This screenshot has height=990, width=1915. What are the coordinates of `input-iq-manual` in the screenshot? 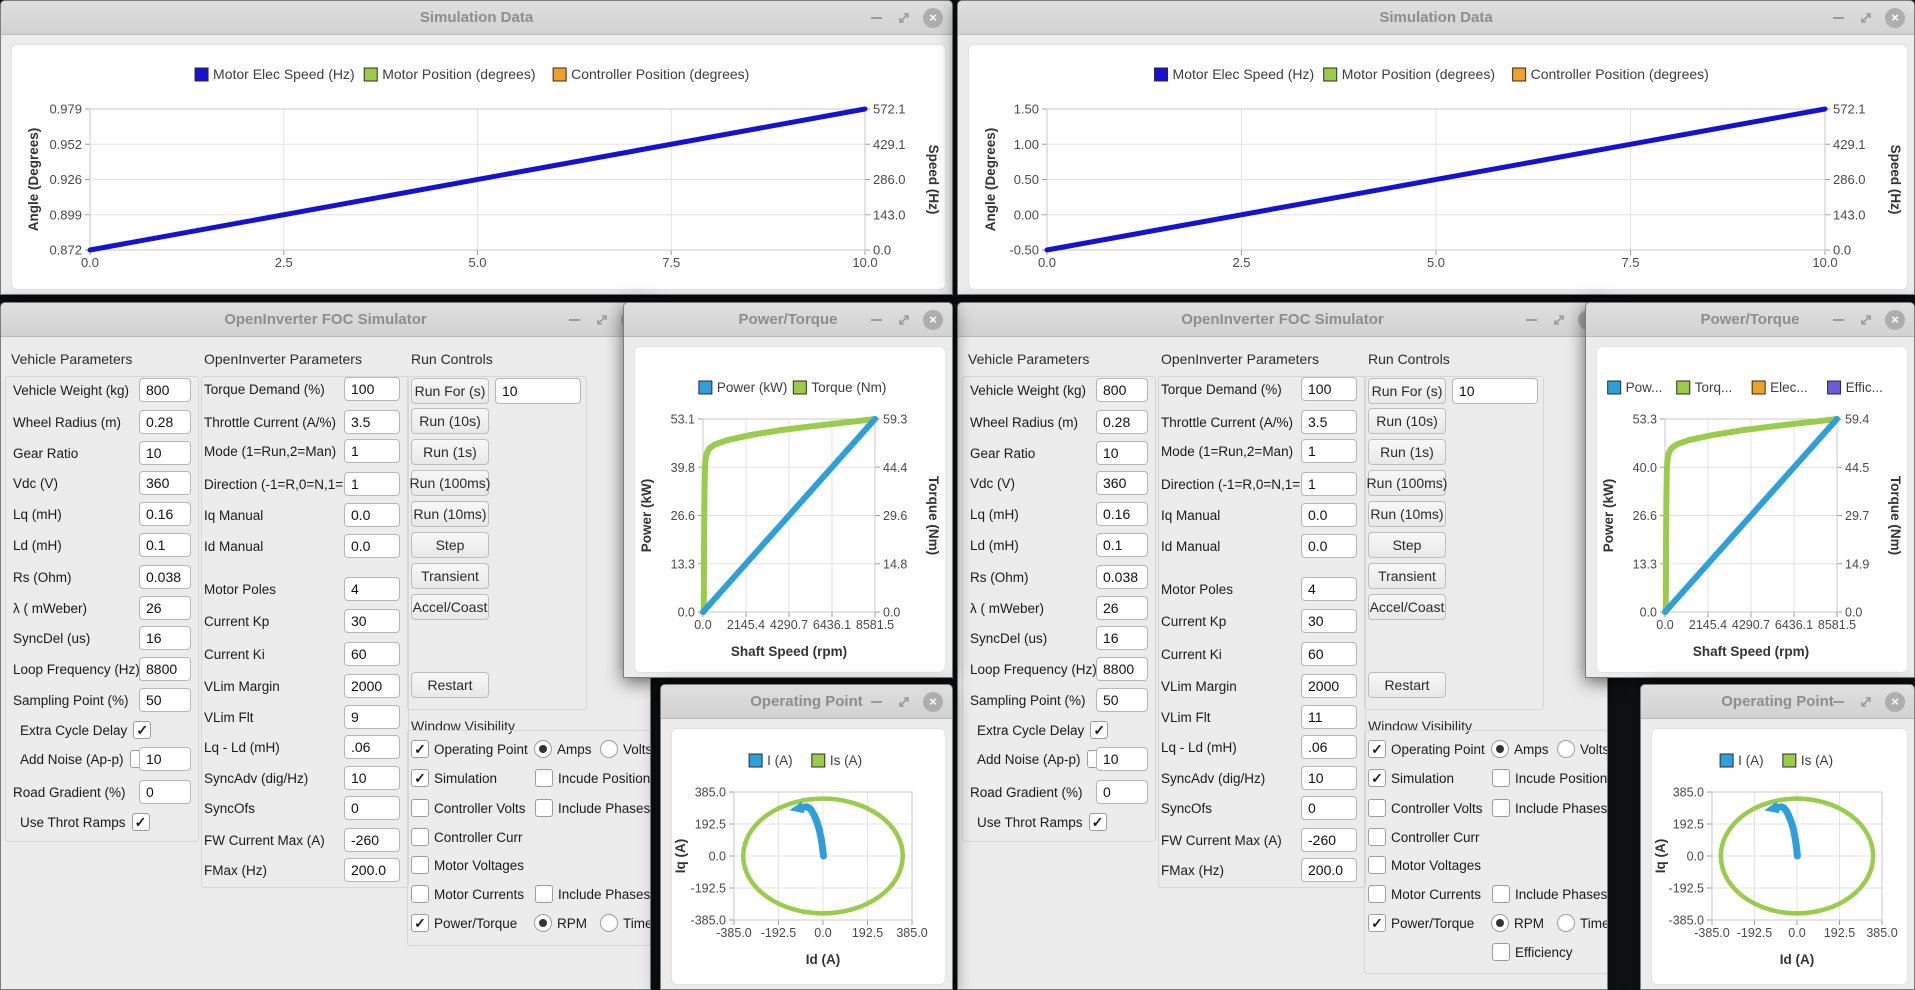 It's located at (372, 515).